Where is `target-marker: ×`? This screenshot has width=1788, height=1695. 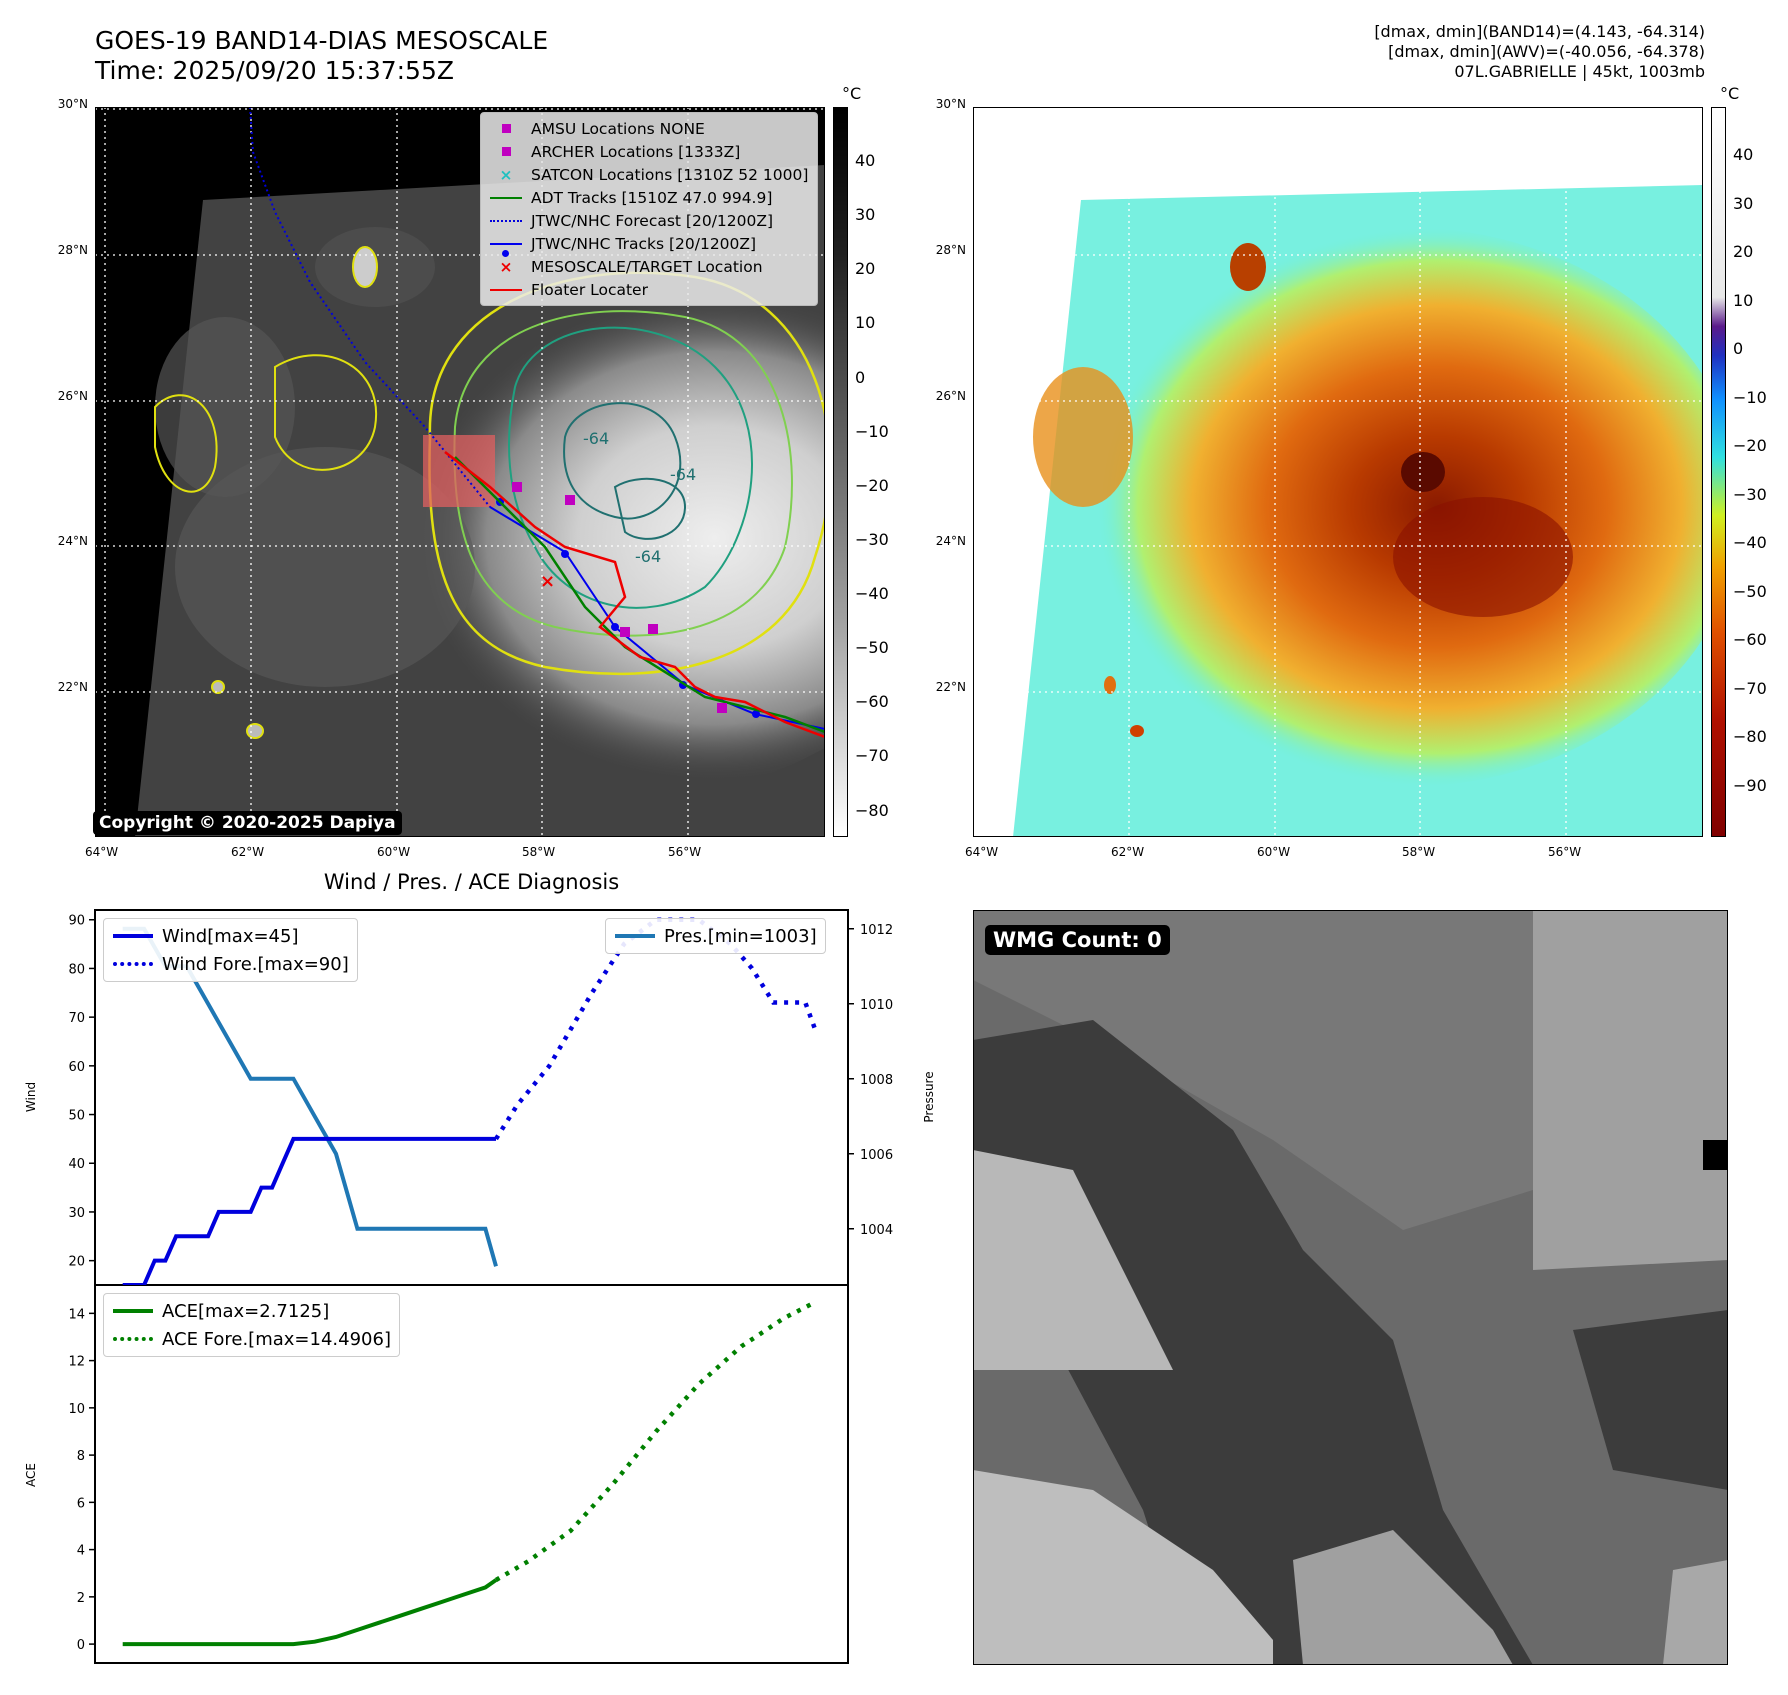
target-marker: × is located at coordinates (547, 581).